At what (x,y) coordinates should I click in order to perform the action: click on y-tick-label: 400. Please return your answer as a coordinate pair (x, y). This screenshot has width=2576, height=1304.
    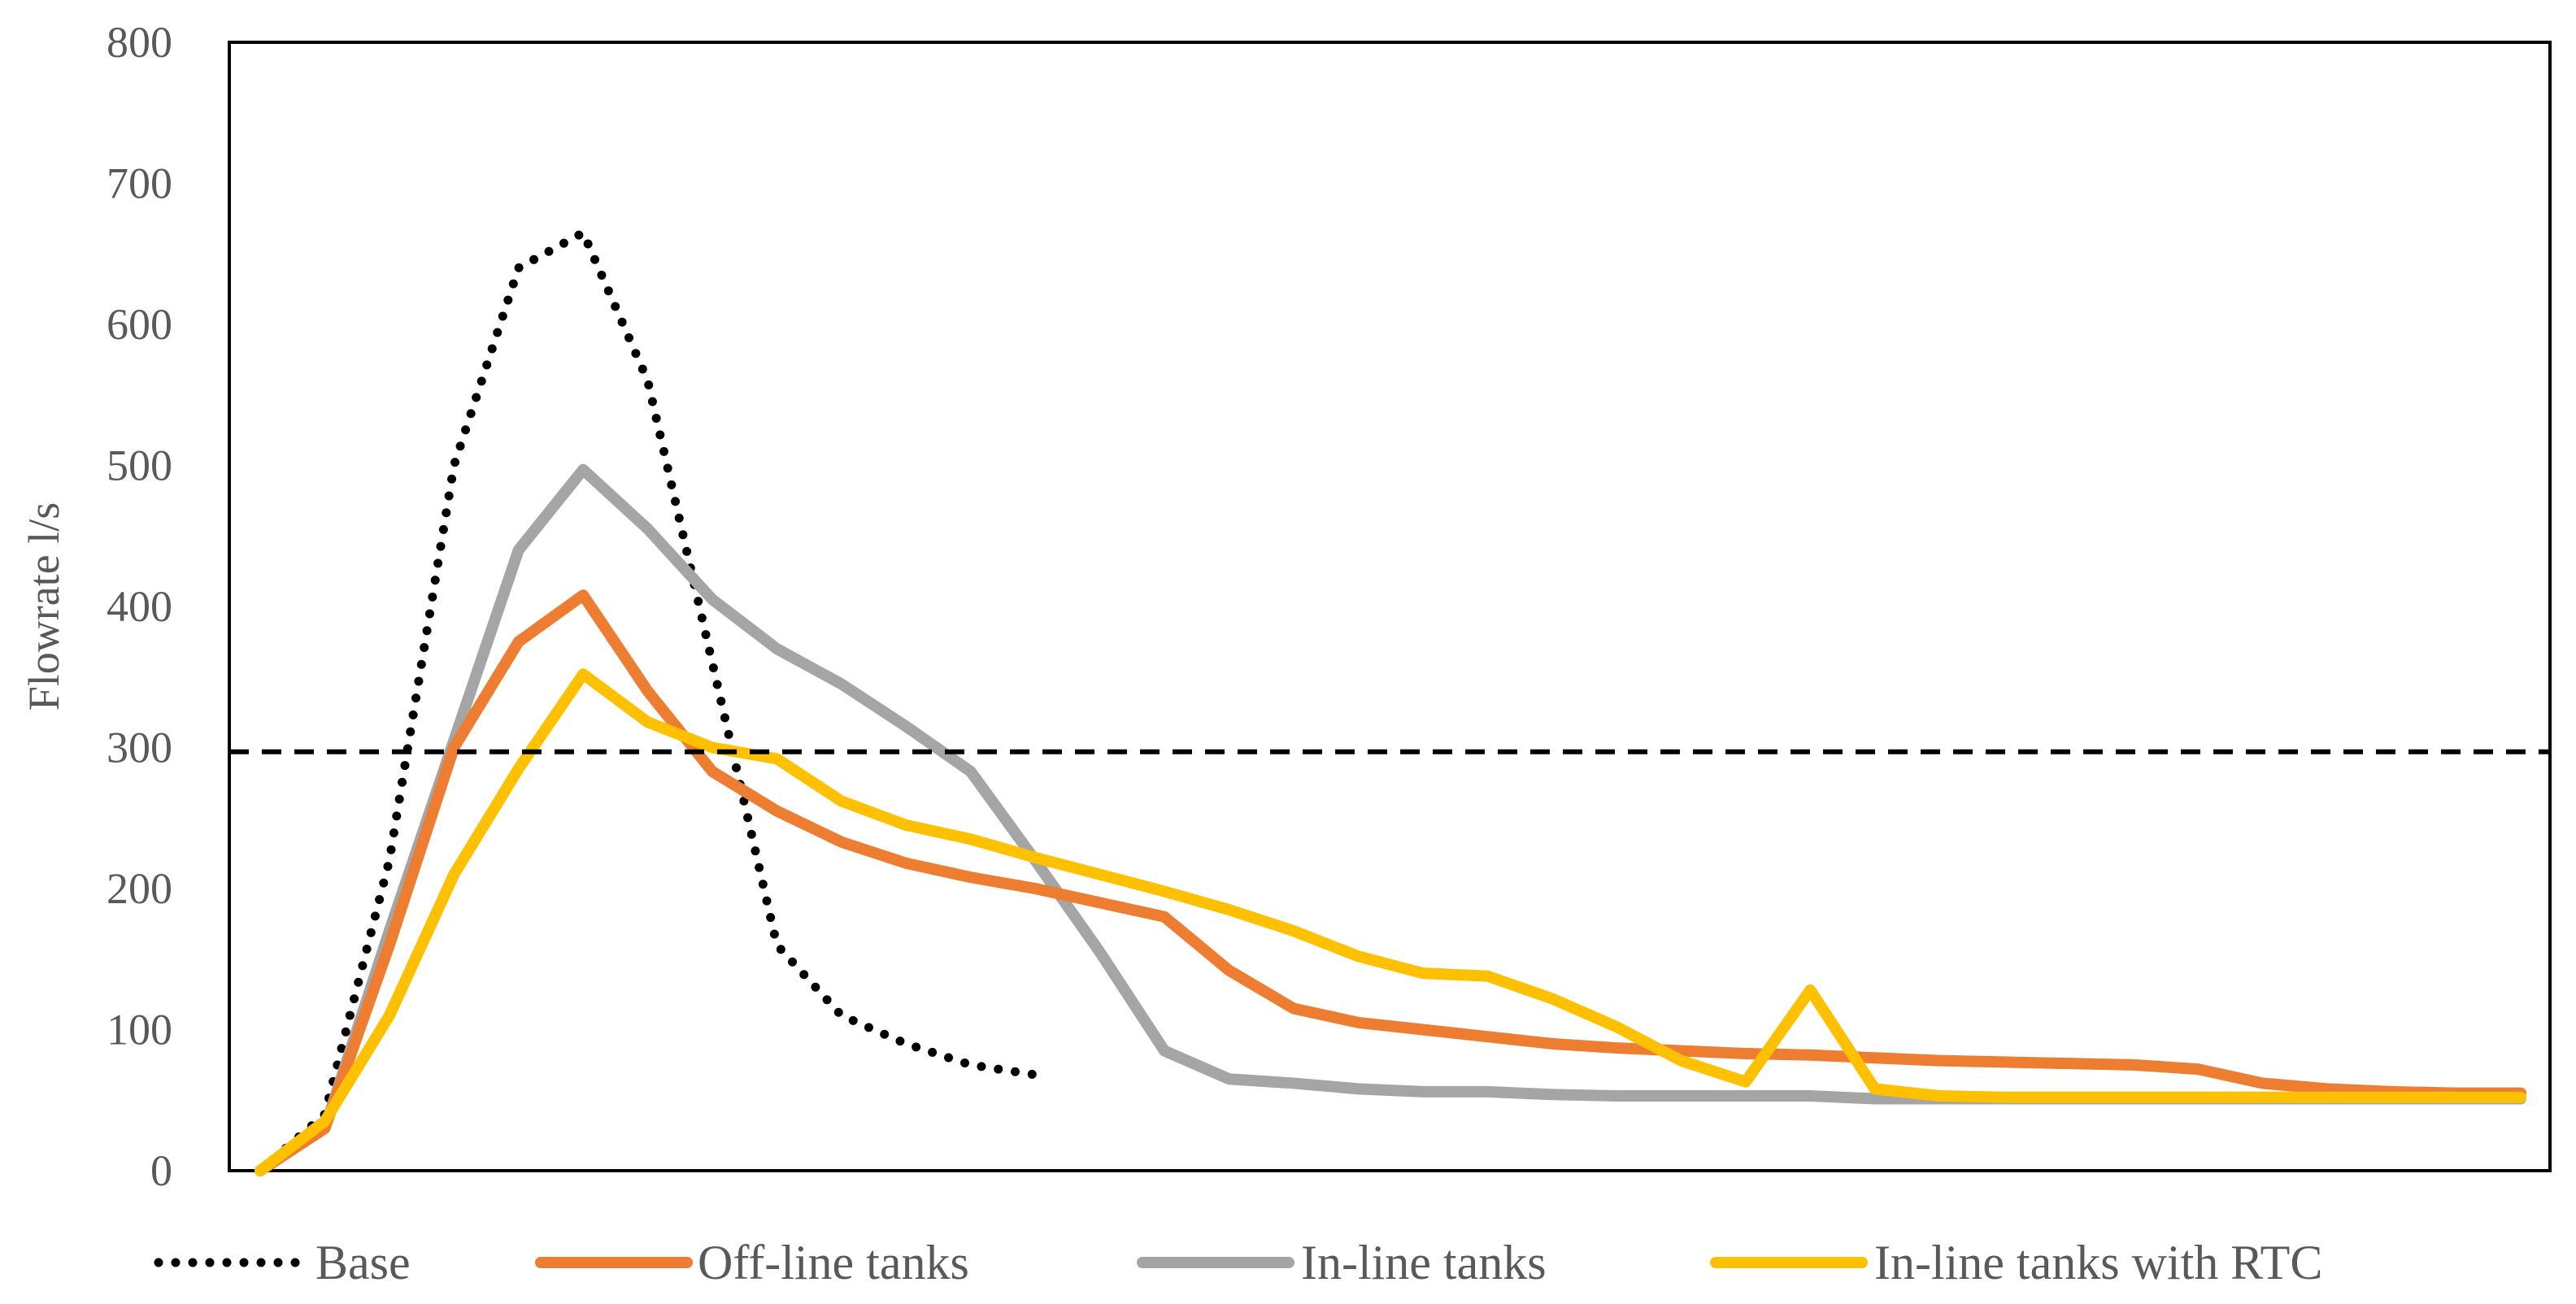
    Looking at the image, I should click on (139, 606).